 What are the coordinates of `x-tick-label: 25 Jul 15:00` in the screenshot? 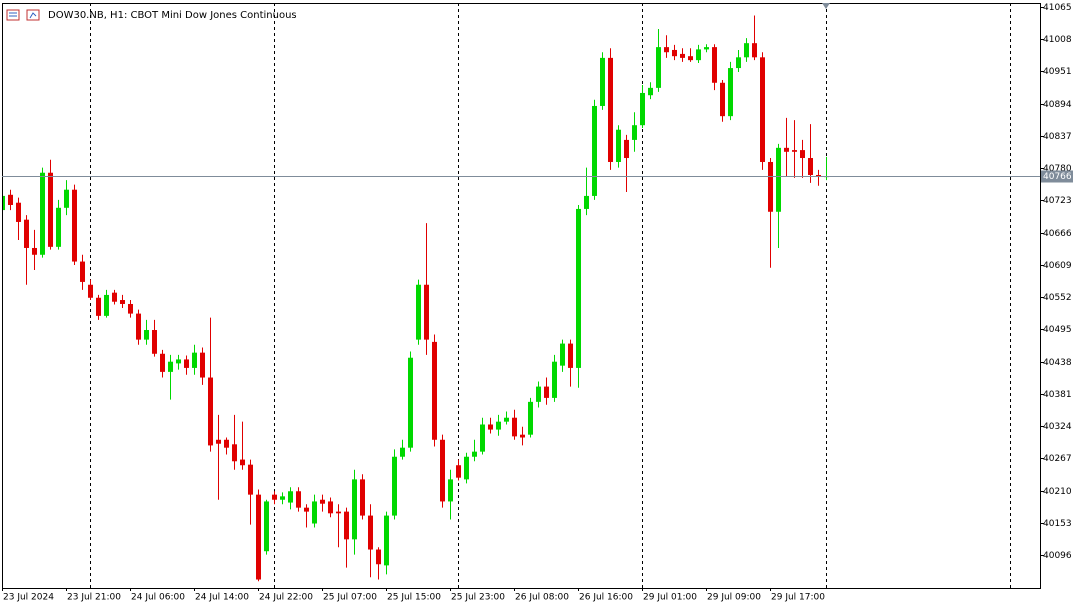 It's located at (414, 598).